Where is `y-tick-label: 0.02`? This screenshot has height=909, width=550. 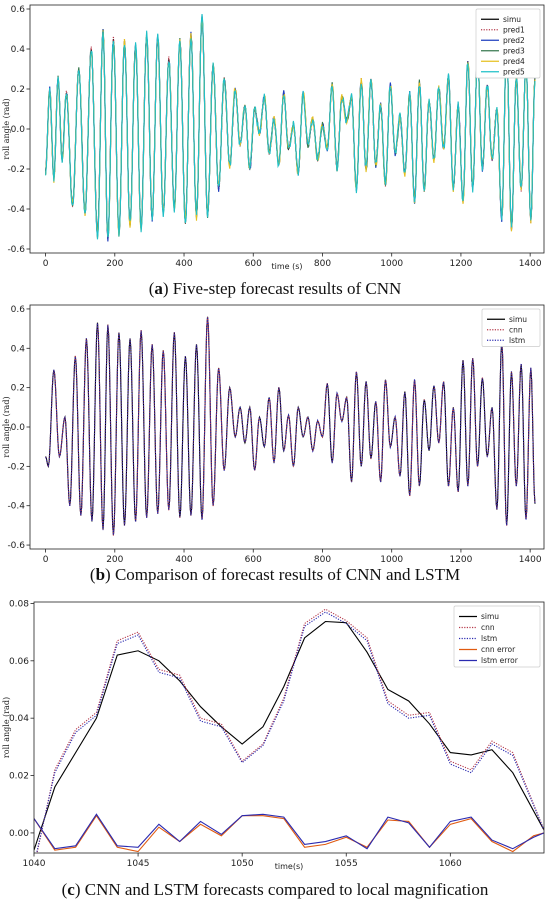 y-tick-label: 0.02 is located at coordinates (19, 777).